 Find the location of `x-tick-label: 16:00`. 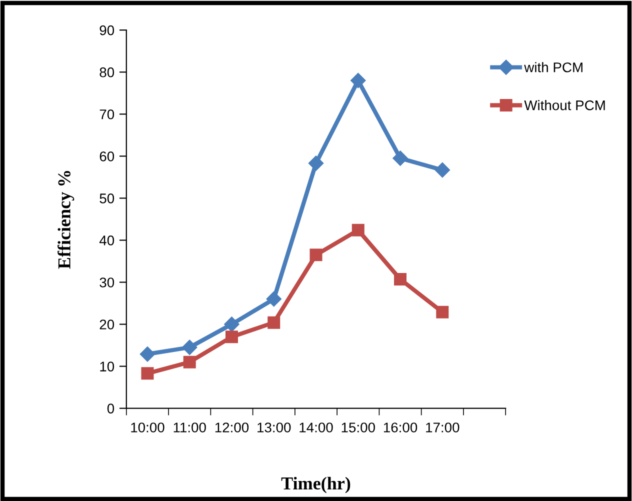

x-tick-label: 16:00 is located at coordinates (401, 427).